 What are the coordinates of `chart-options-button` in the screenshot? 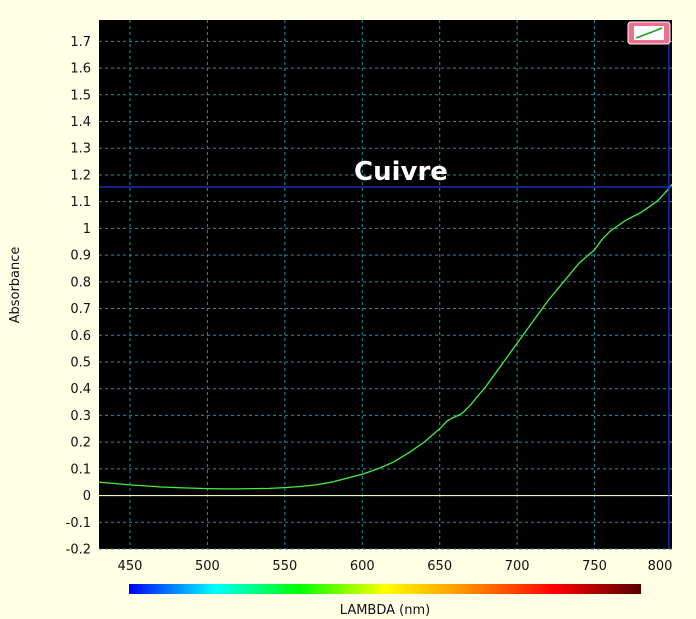 It's located at (649, 33).